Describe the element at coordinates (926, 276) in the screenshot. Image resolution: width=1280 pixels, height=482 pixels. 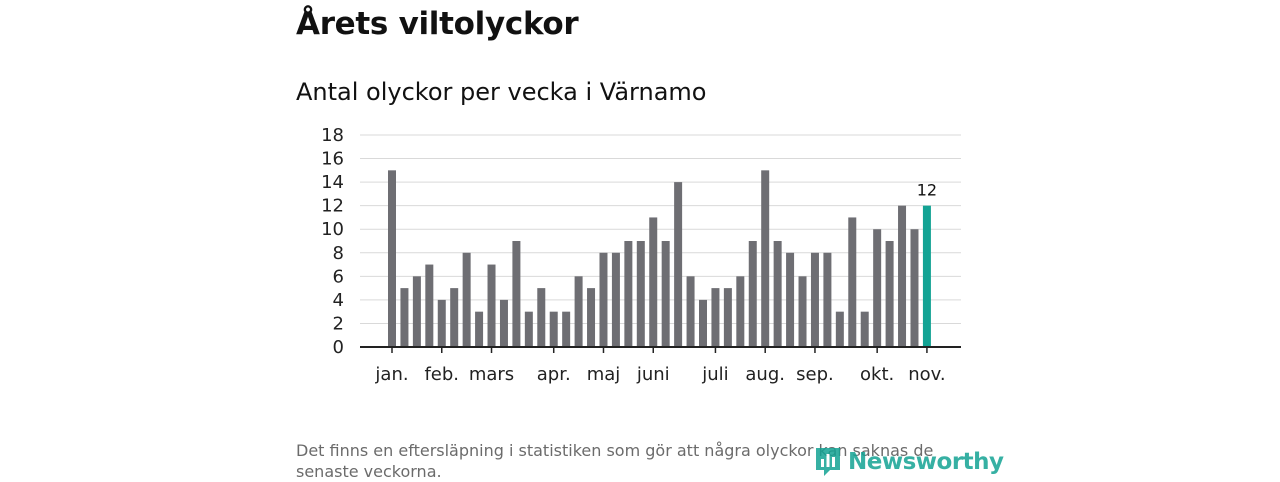
I see `bar-highlight` at that location.